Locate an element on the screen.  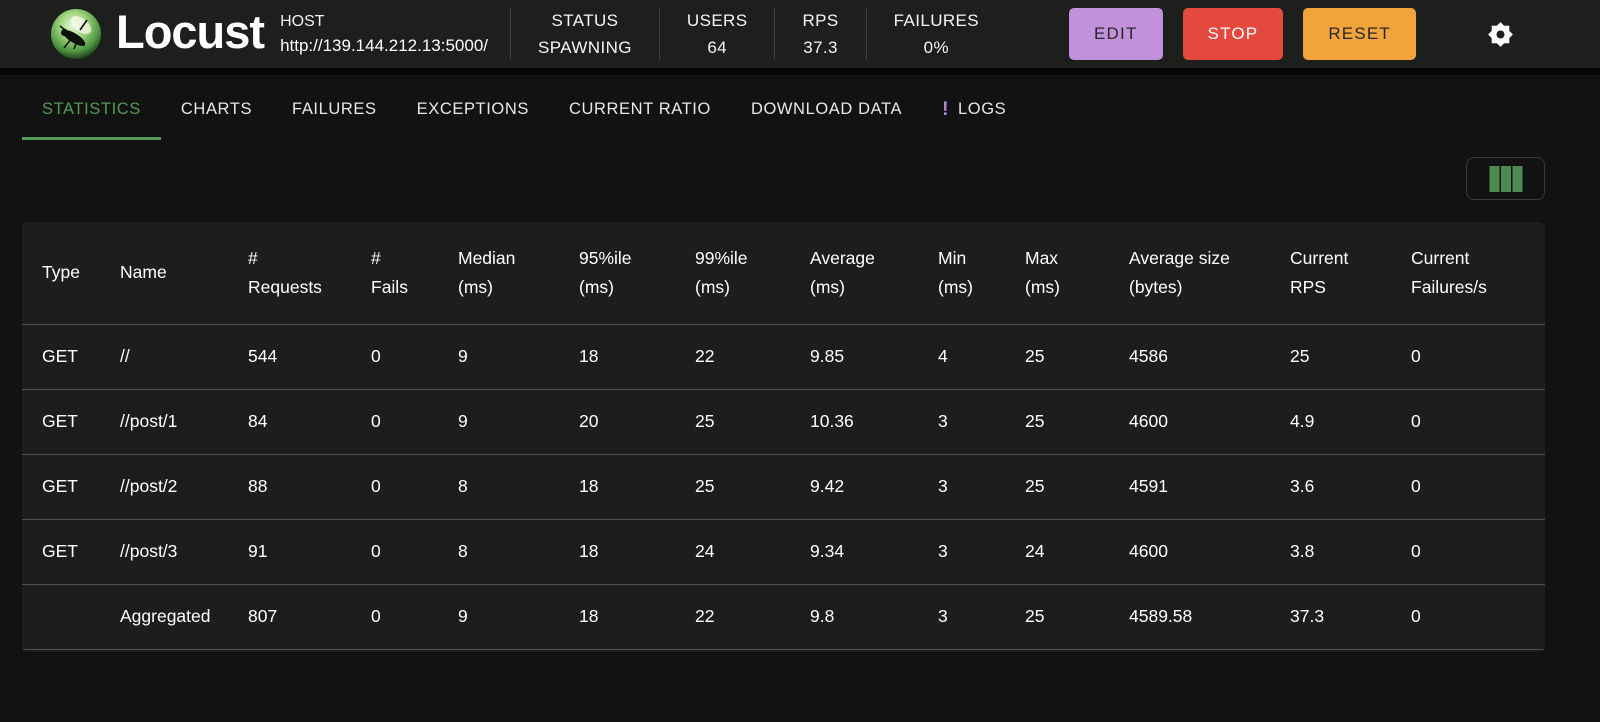
cell-current-rps: 3.8 is located at coordinates (1330, 552).